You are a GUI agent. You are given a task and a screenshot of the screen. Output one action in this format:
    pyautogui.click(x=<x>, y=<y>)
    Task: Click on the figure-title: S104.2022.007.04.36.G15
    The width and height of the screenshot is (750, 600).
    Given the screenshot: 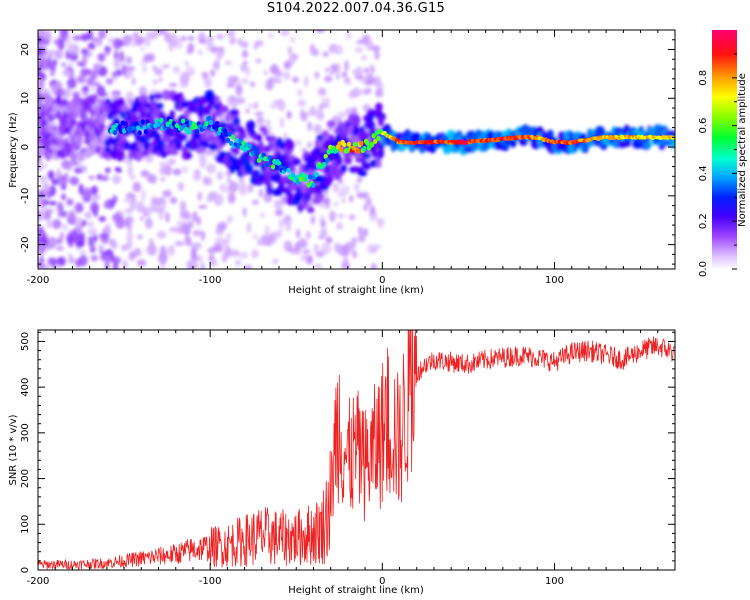 What is the action you would take?
    pyautogui.click(x=356, y=8)
    